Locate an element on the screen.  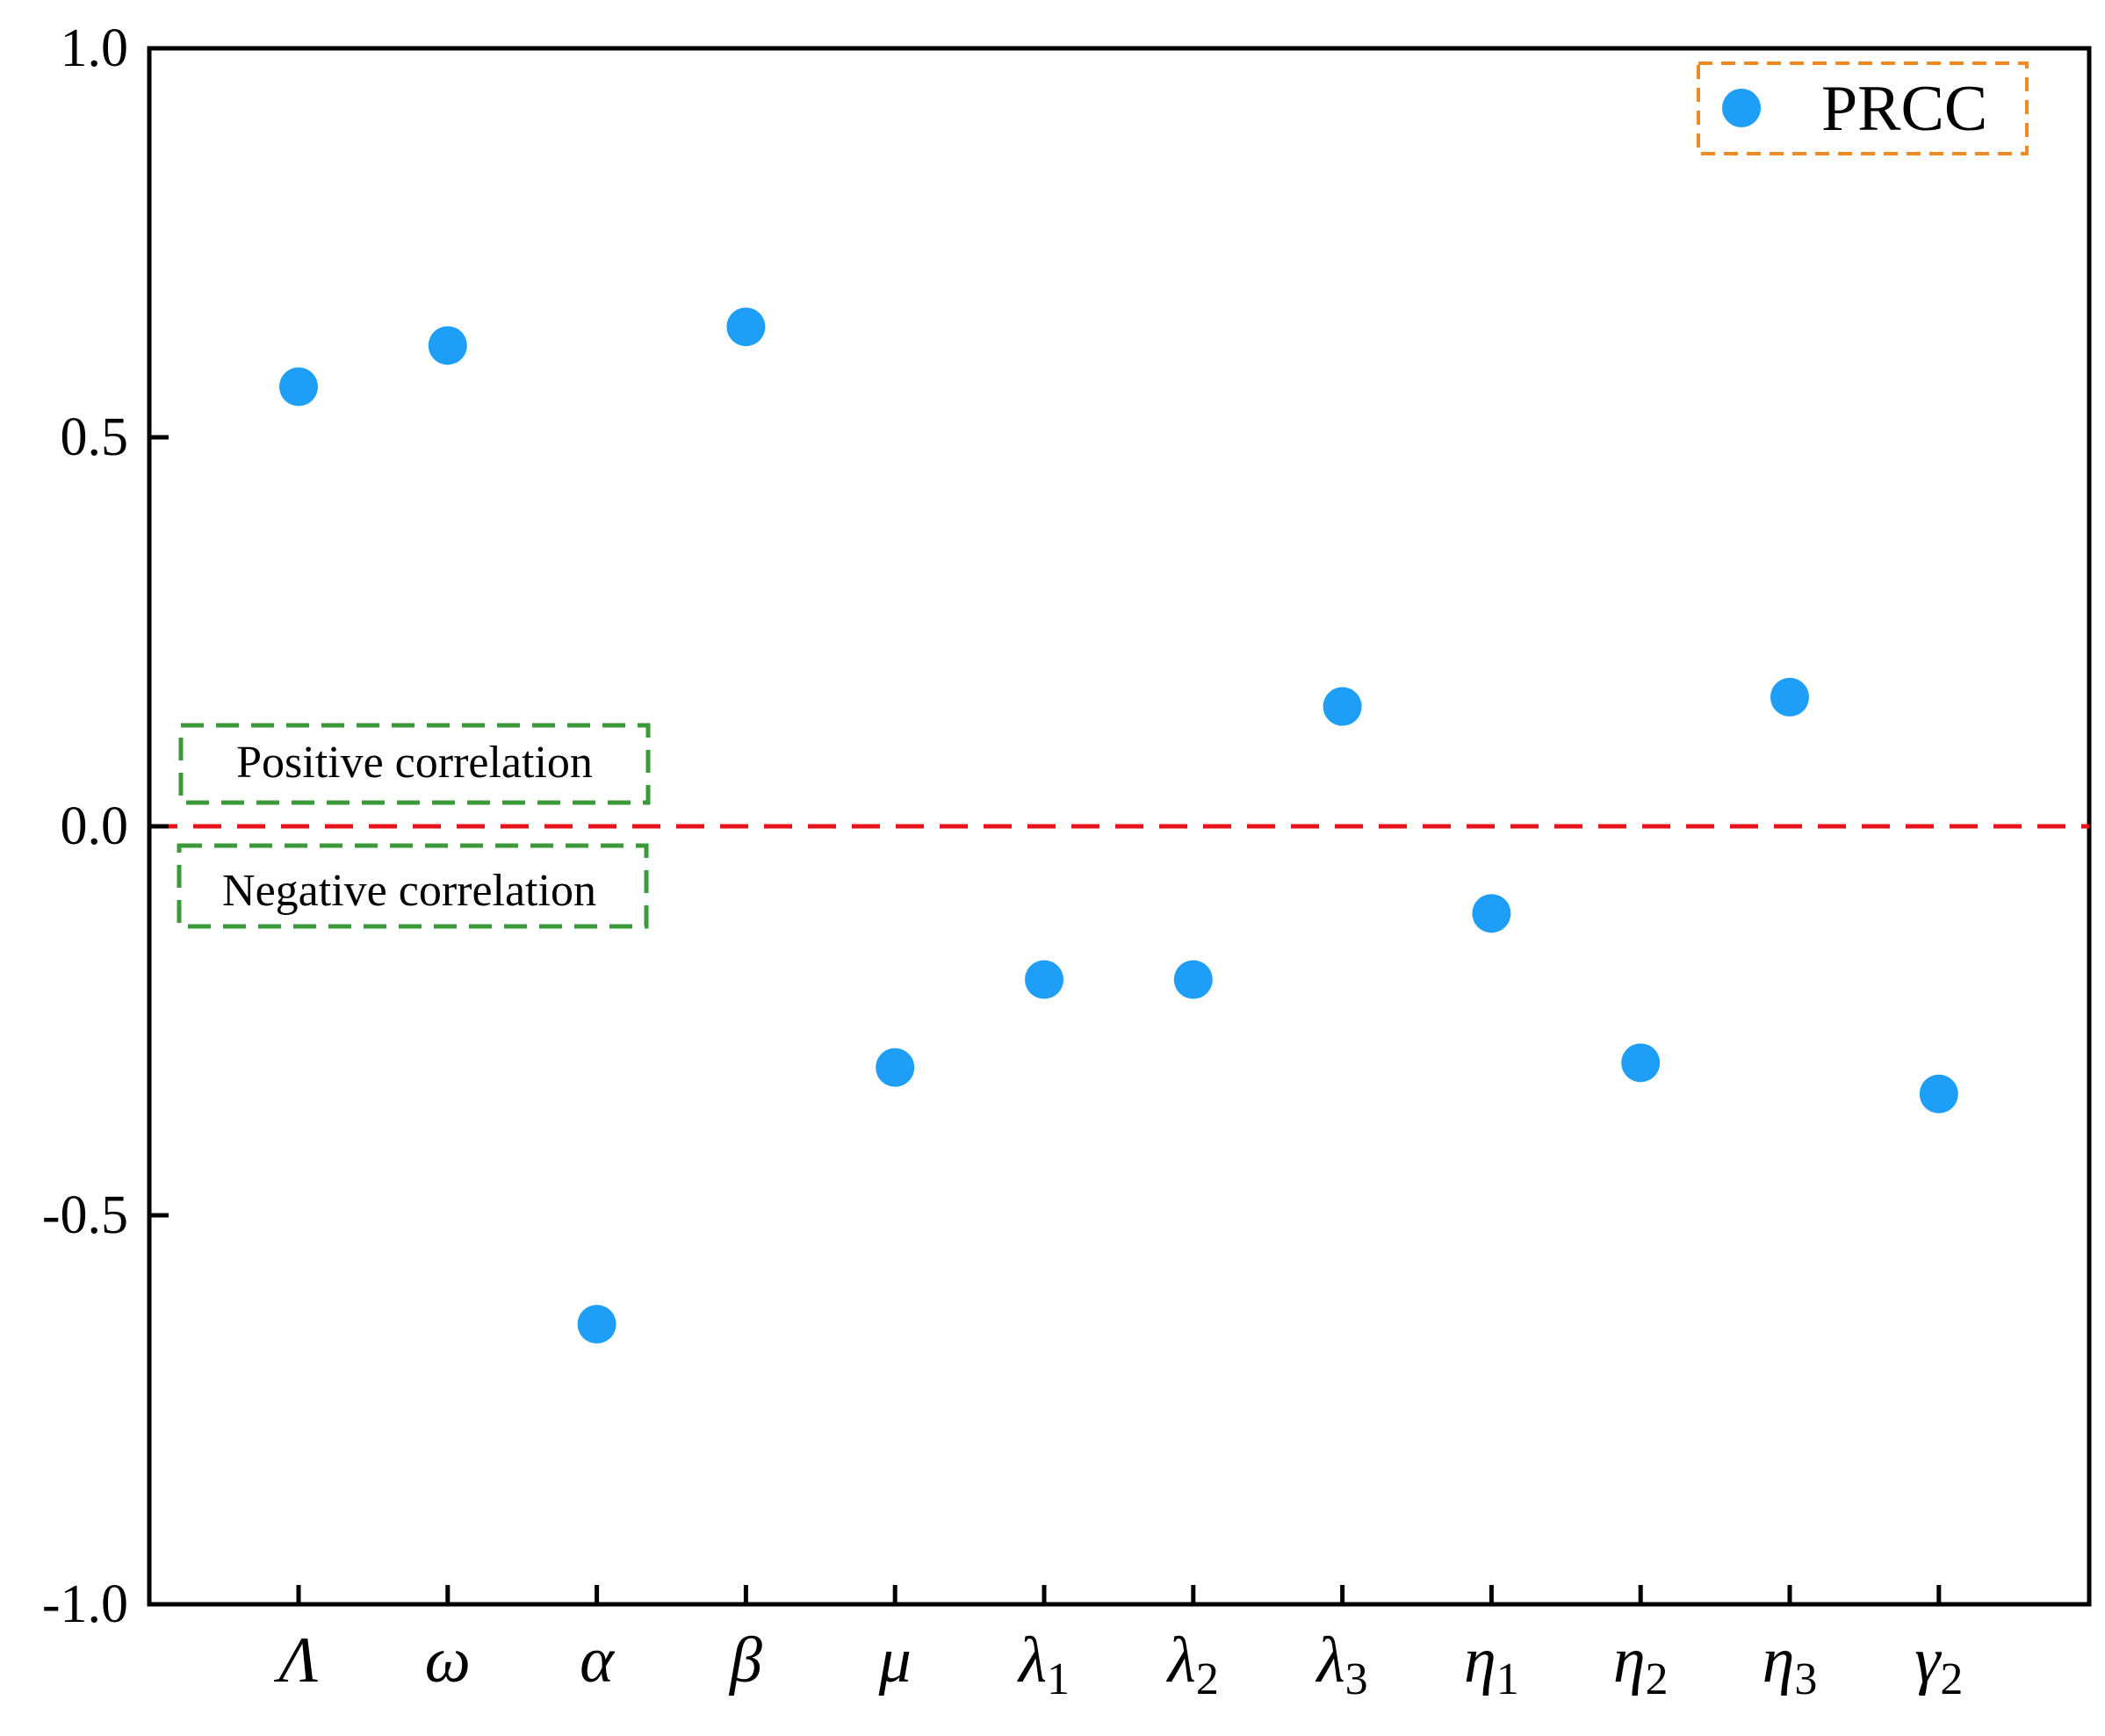
legend: PRCC is located at coordinates (1863, 108).